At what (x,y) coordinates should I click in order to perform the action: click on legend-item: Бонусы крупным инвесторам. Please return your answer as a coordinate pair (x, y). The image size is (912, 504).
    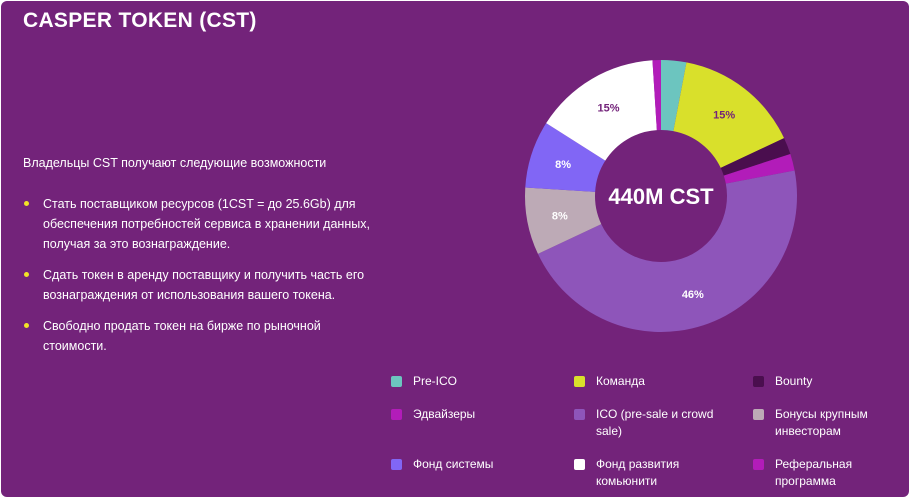
    Looking at the image, I should click on (831, 423).